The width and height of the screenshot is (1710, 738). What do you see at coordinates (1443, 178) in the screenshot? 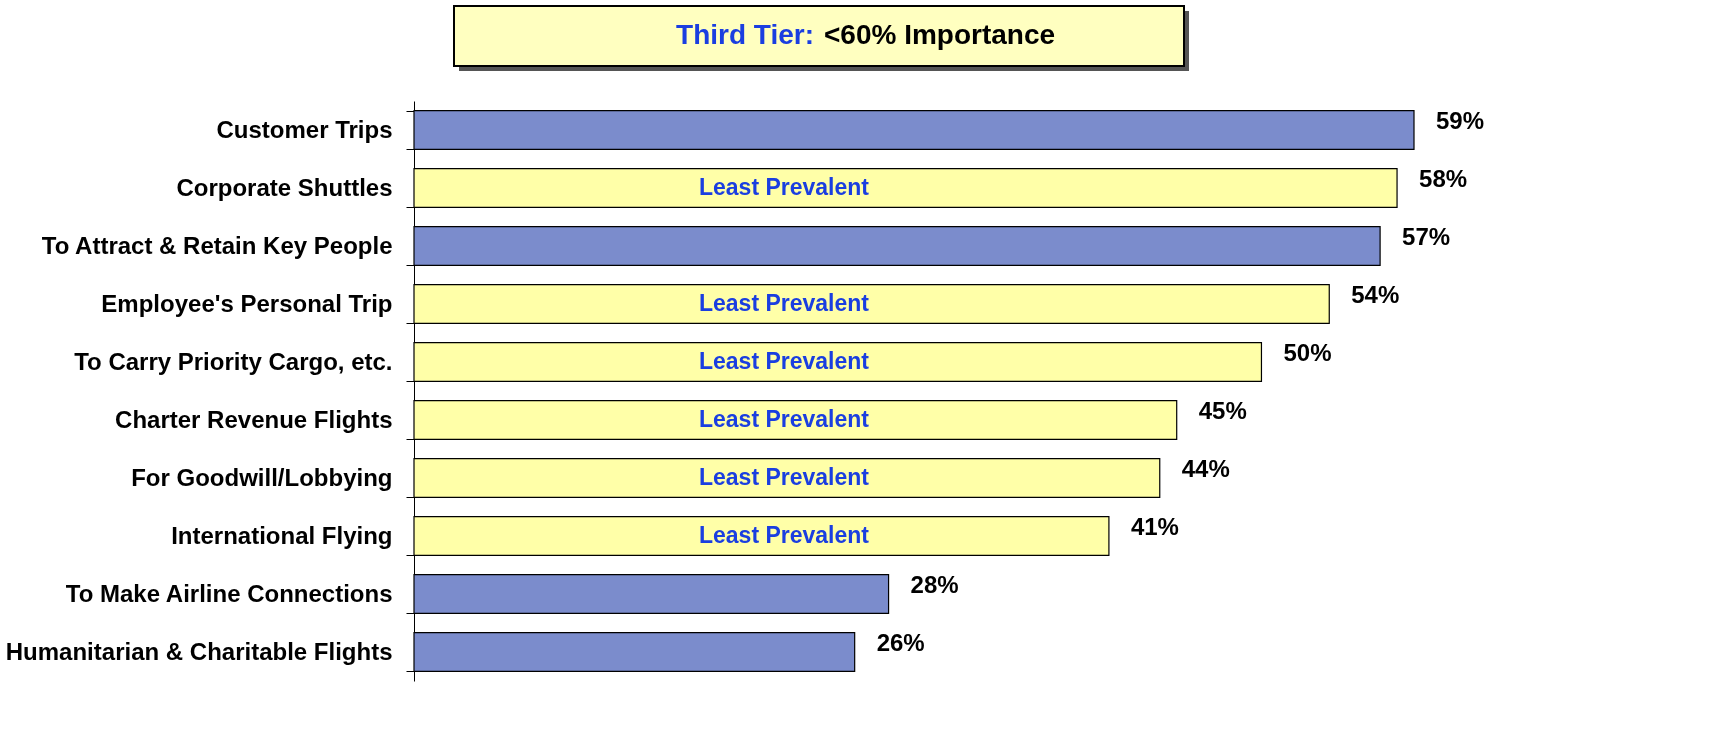
I see `data-label: 58%` at bounding box center [1443, 178].